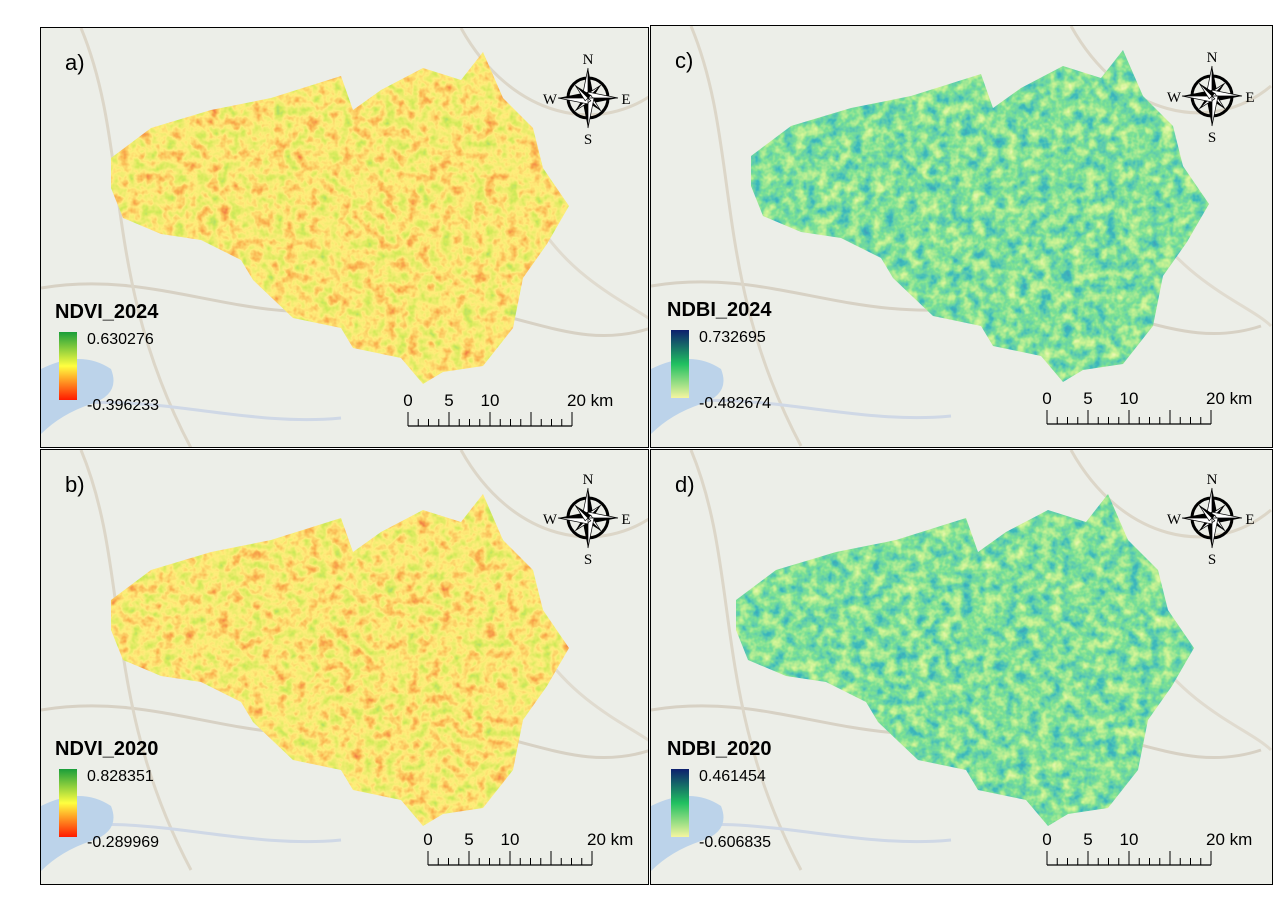 This screenshot has width=1280, height=905. Describe the element at coordinates (684, 60) in the screenshot. I see `panel-label: c)` at that location.